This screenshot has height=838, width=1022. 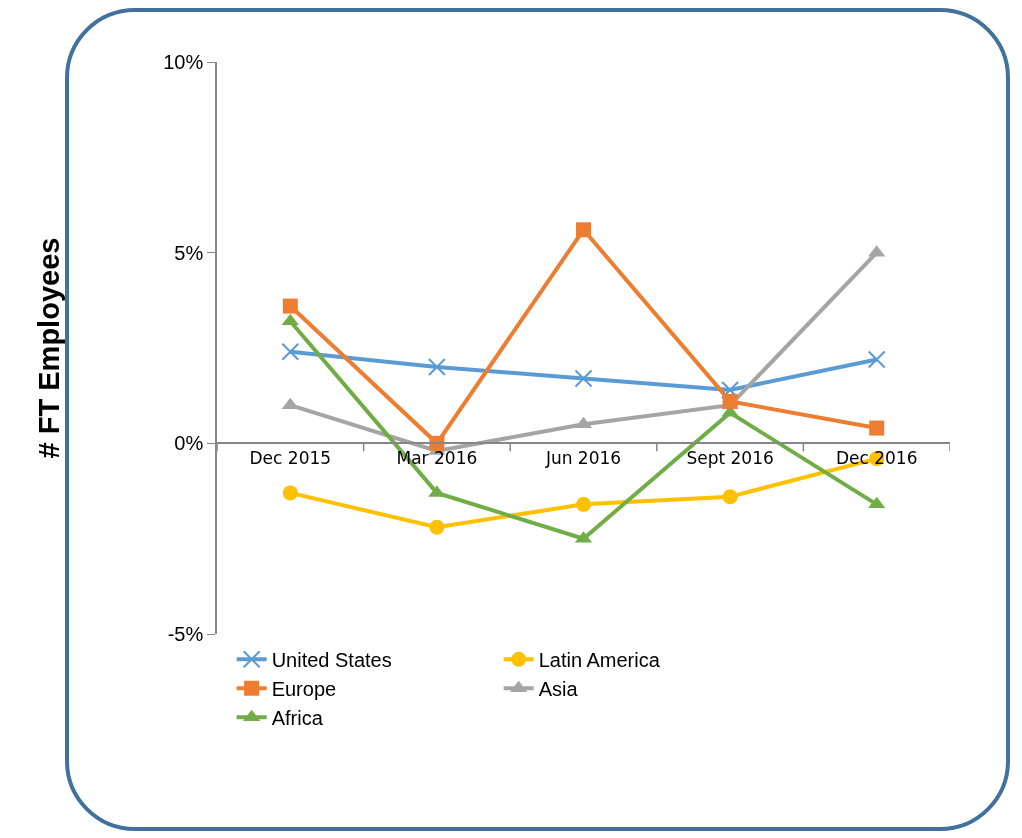 I want to click on y-tick-label: -5%, so click(x=185, y=634).